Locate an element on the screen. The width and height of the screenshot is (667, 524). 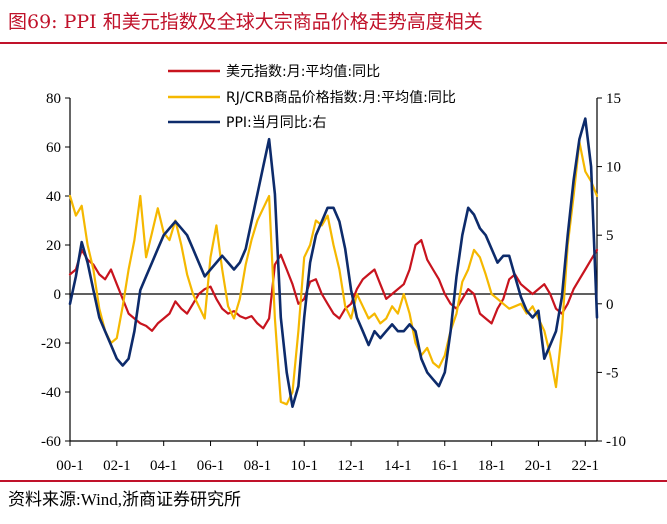
x-tick-label: 12-1 is located at coordinates (351, 466).